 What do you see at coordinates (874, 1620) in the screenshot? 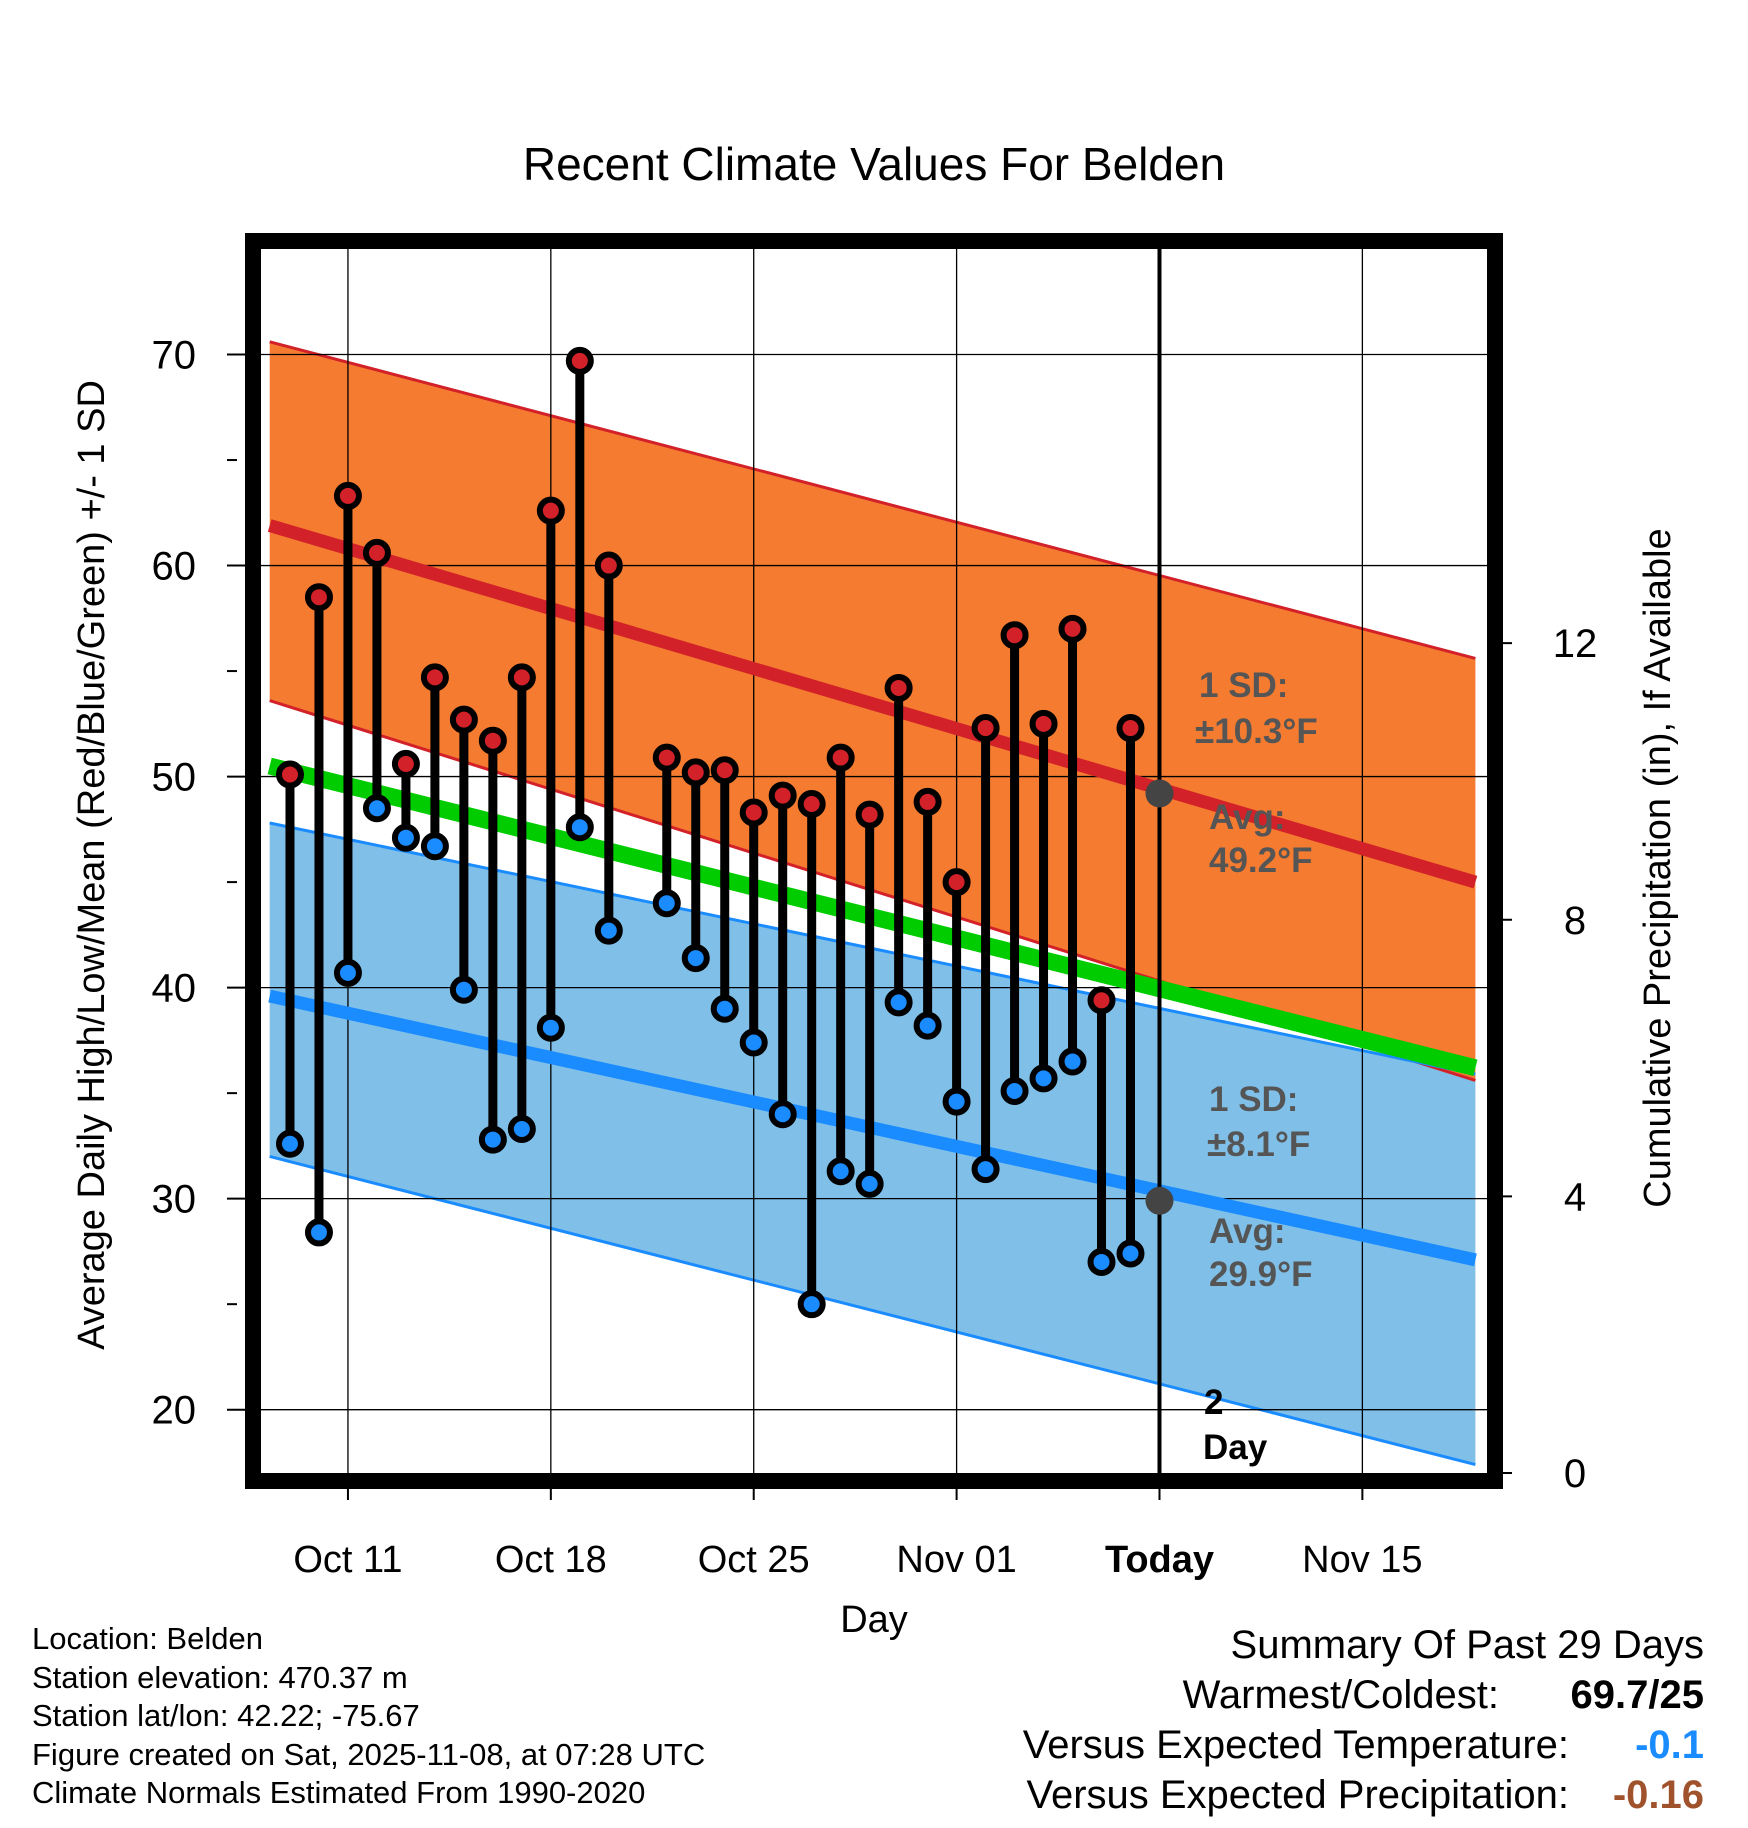
I see `x-axis-label: Day` at bounding box center [874, 1620].